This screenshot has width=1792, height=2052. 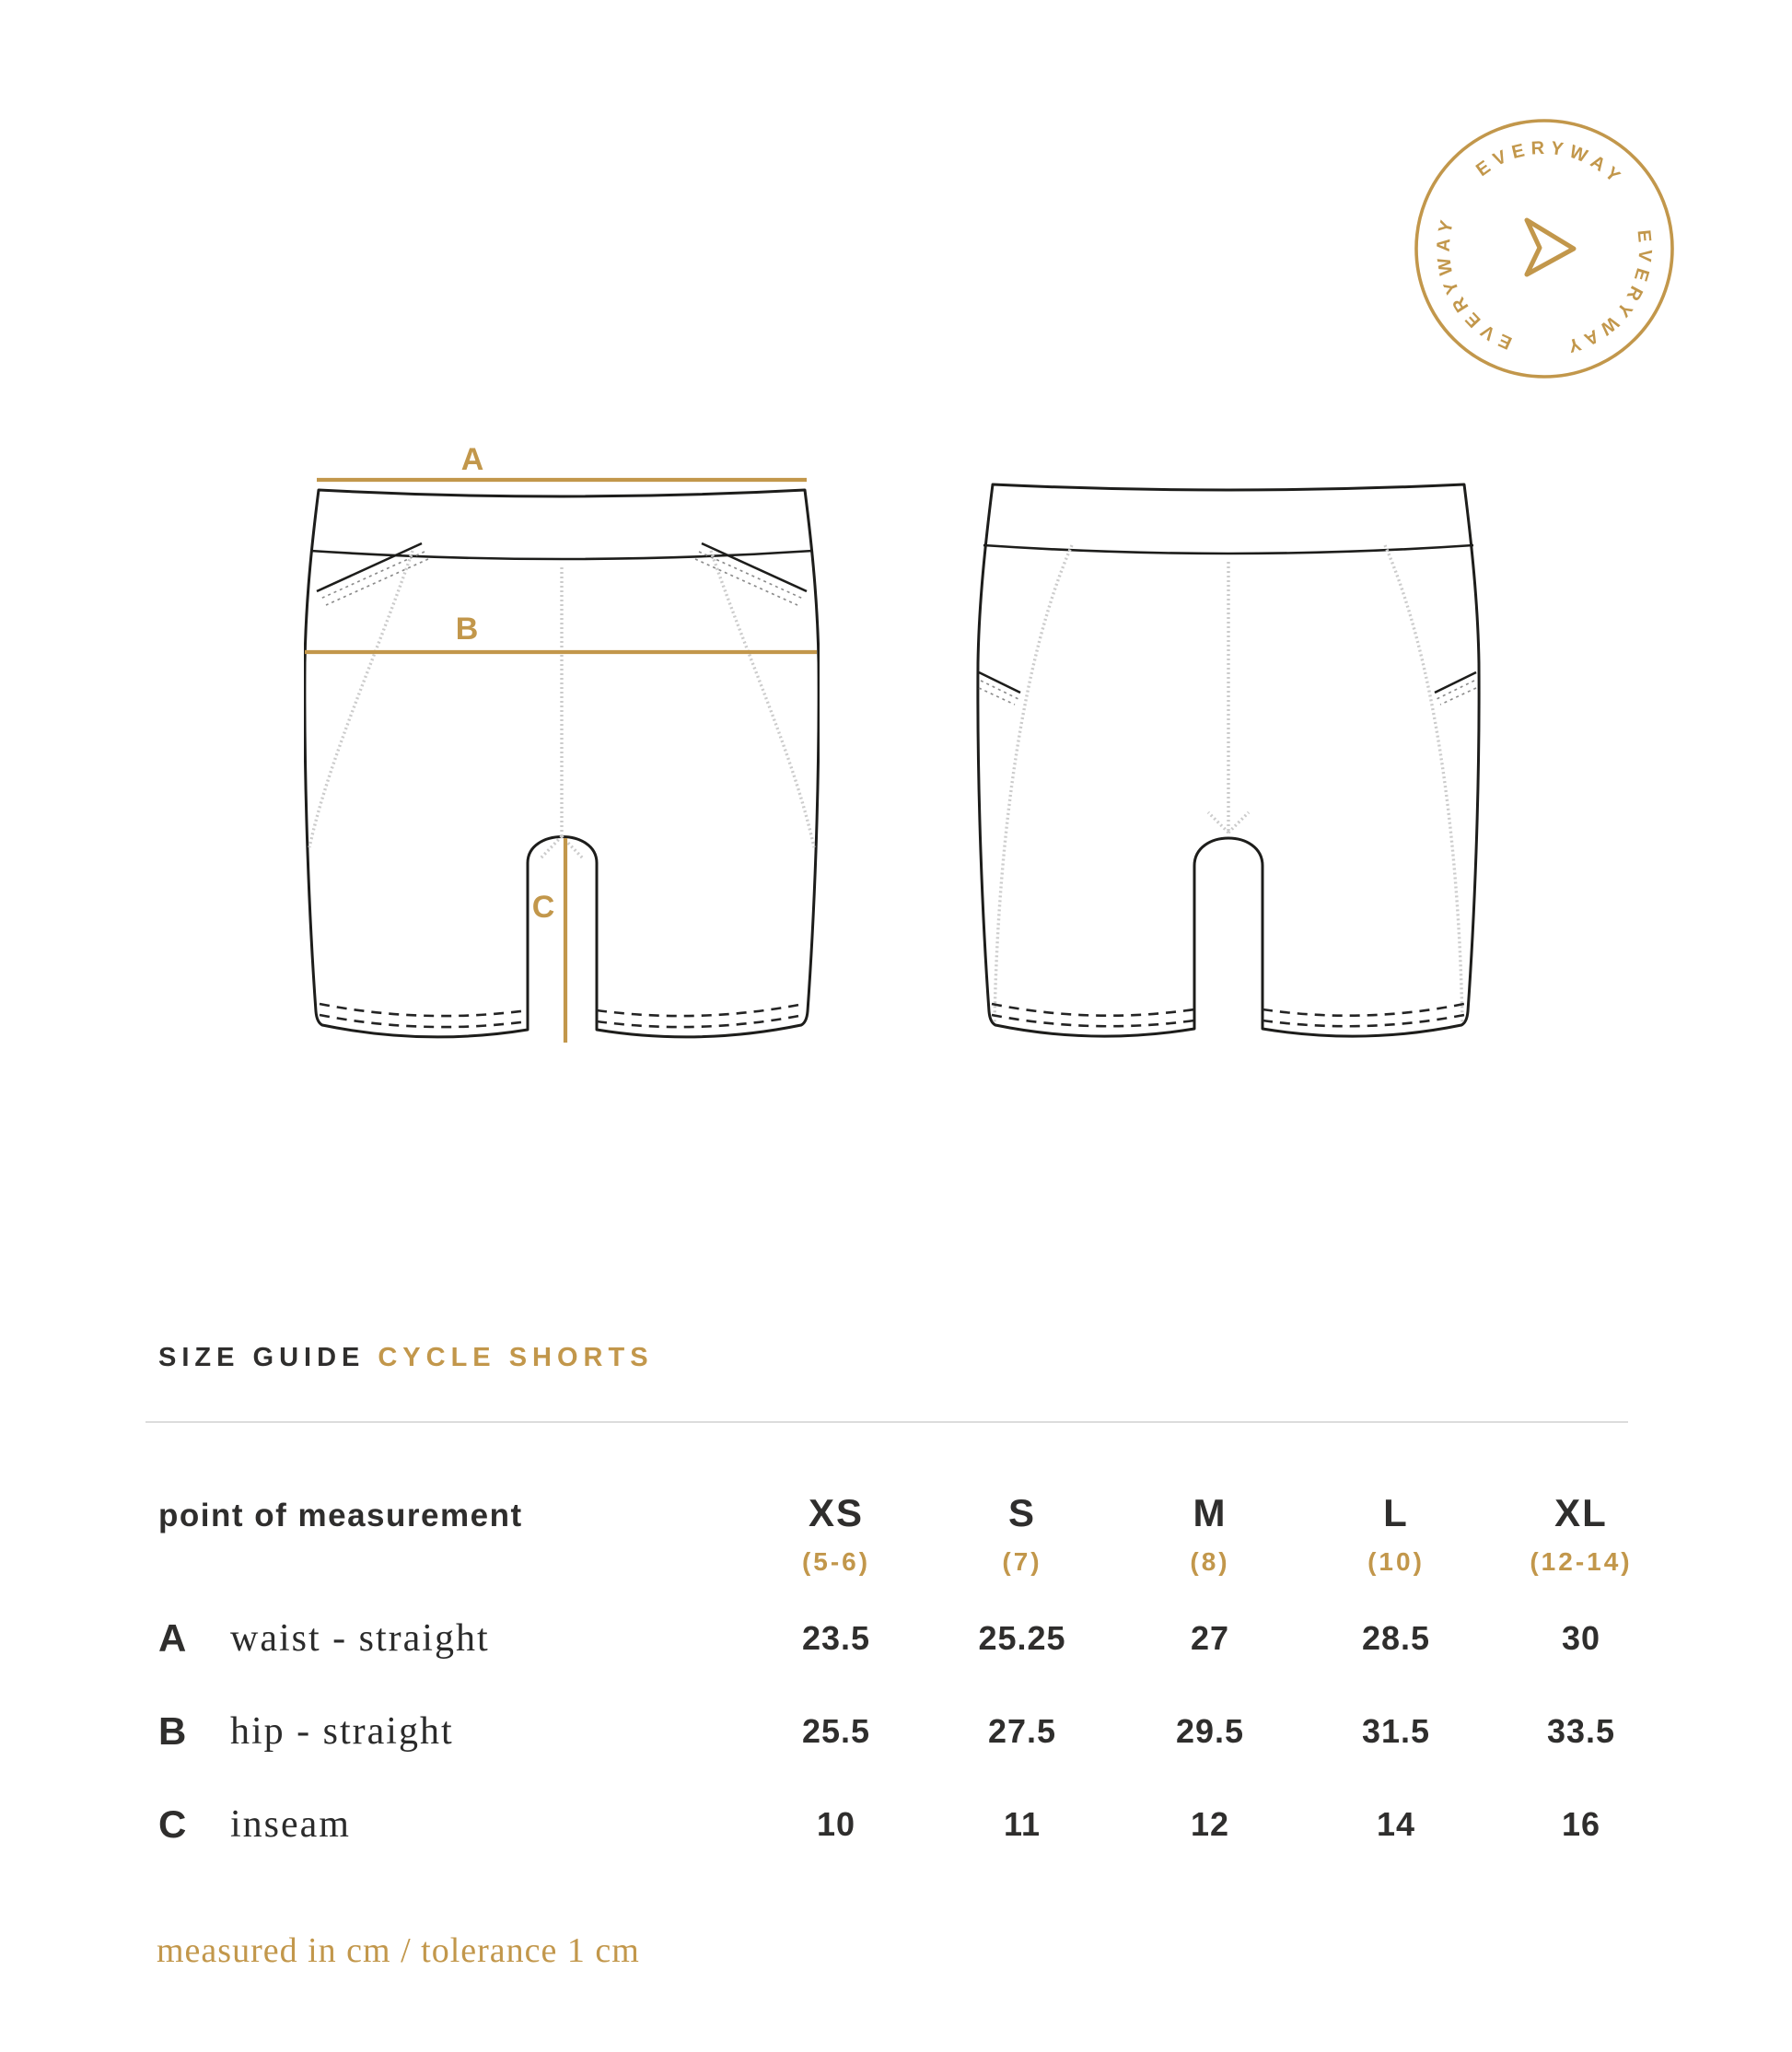 I want to click on size-range: (10), so click(x=1396, y=1561).